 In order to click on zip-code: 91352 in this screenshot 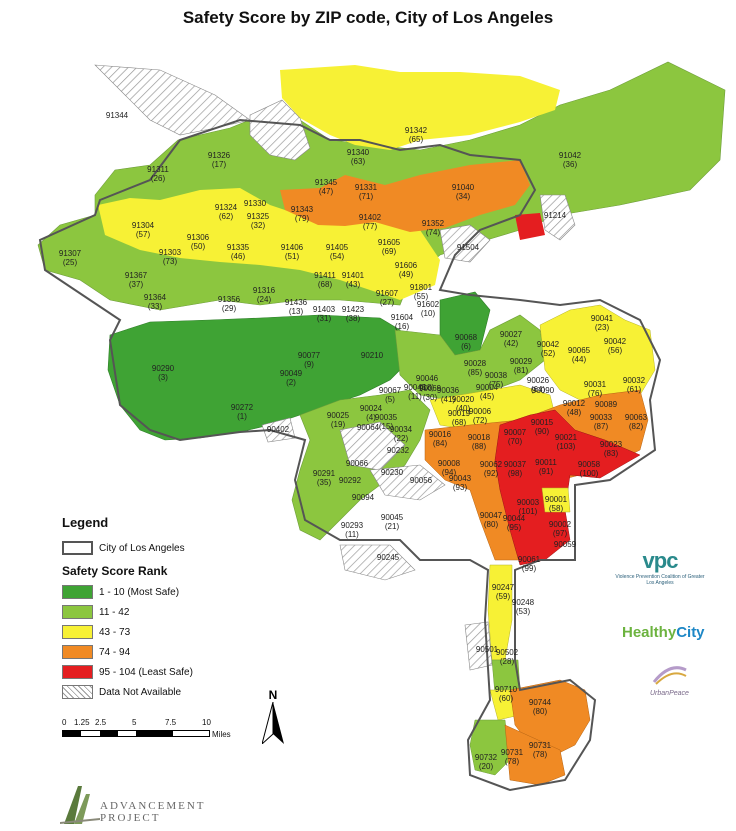, I will do `click(433, 223)`.